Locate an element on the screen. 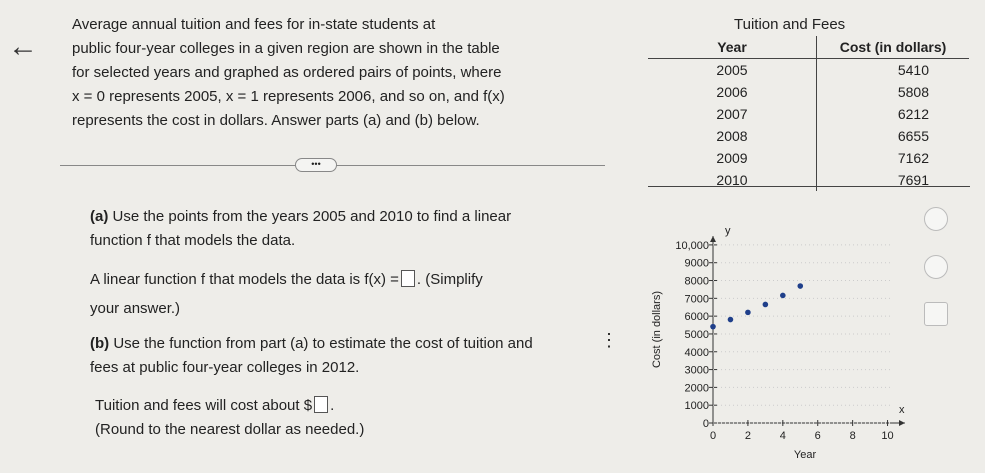  x-tick-label: 2 is located at coordinates (748, 436).